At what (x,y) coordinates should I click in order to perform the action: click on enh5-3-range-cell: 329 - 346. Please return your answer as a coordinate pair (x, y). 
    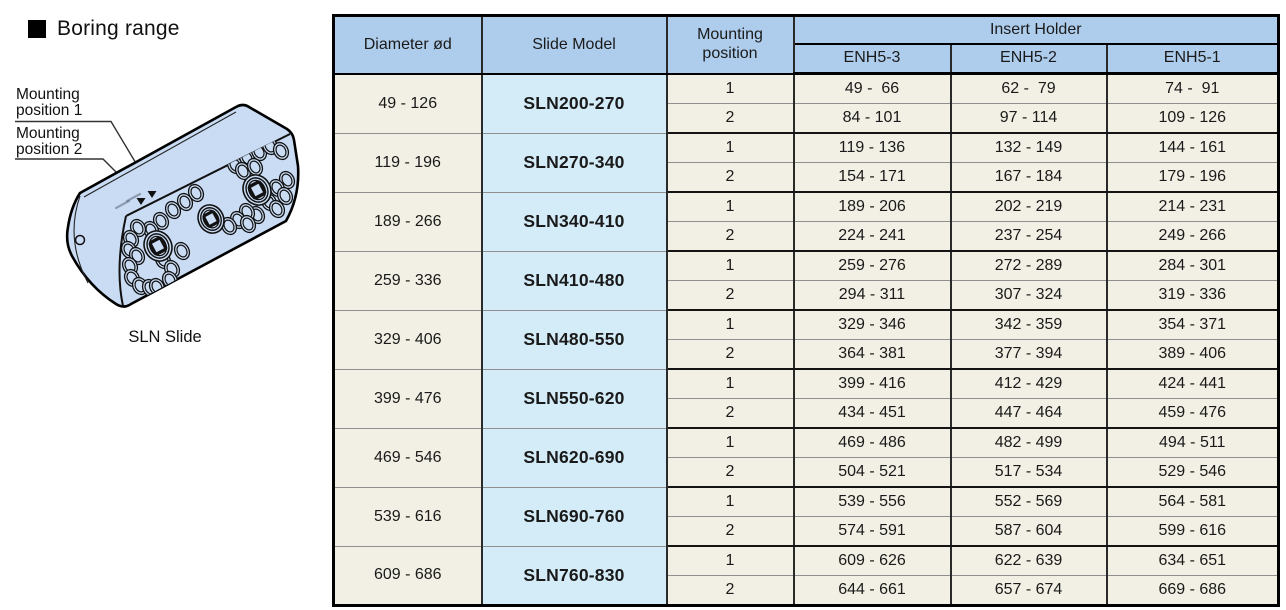
    Looking at the image, I should click on (872, 325).